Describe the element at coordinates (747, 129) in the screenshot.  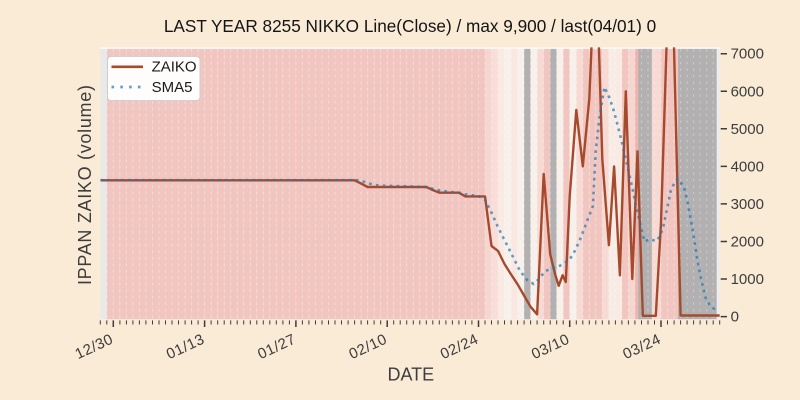
I see `svg-text: 5000` at that location.